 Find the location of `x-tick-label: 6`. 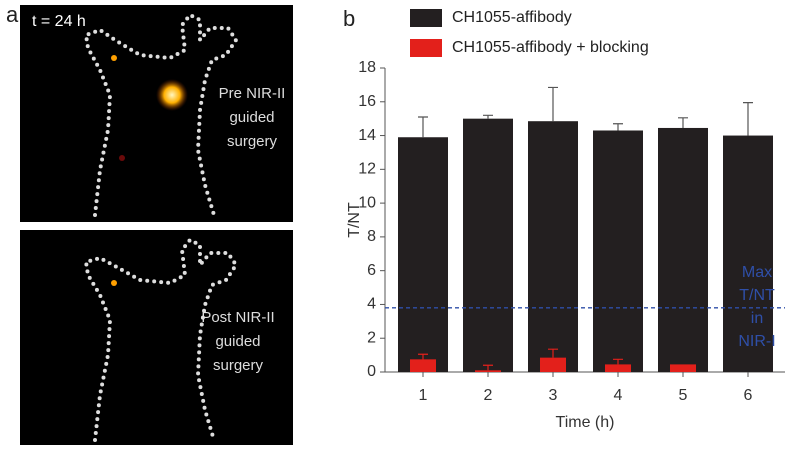

x-tick-label: 6 is located at coordinates (748, 395).